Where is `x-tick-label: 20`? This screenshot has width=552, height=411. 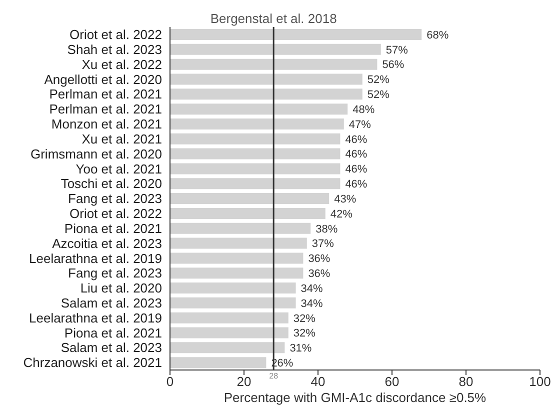
x-tick-label: 20 is located at coordinates (244, 382).